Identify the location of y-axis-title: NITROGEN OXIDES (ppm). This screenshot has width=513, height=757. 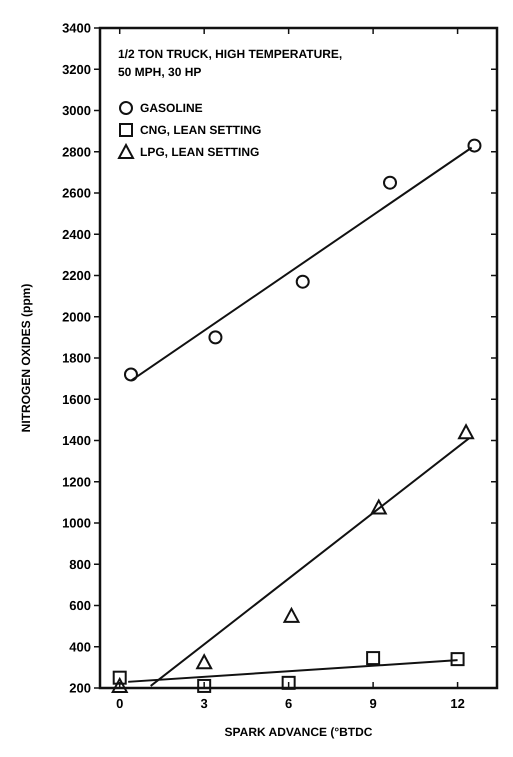
(26, 358).